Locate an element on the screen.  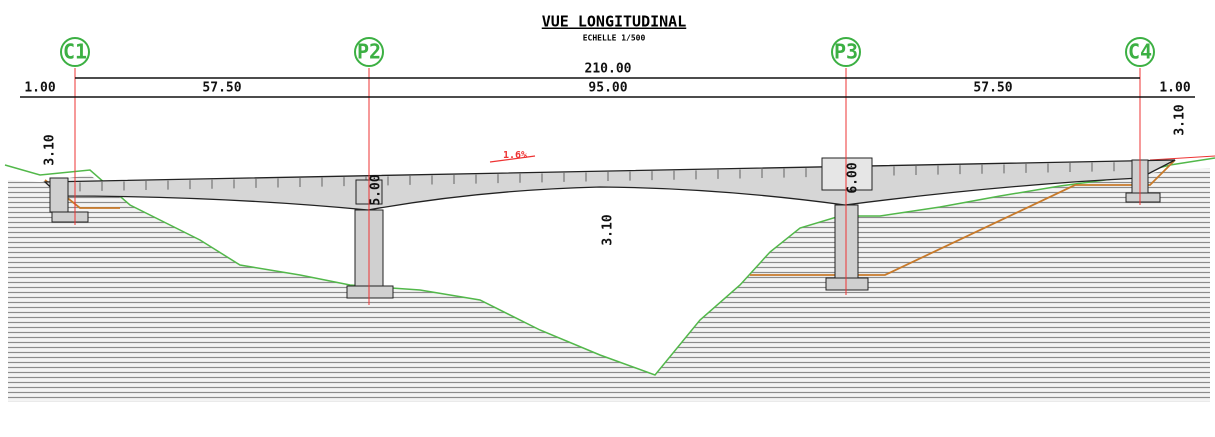
slope-arrow is located at coordinates (512, 159).